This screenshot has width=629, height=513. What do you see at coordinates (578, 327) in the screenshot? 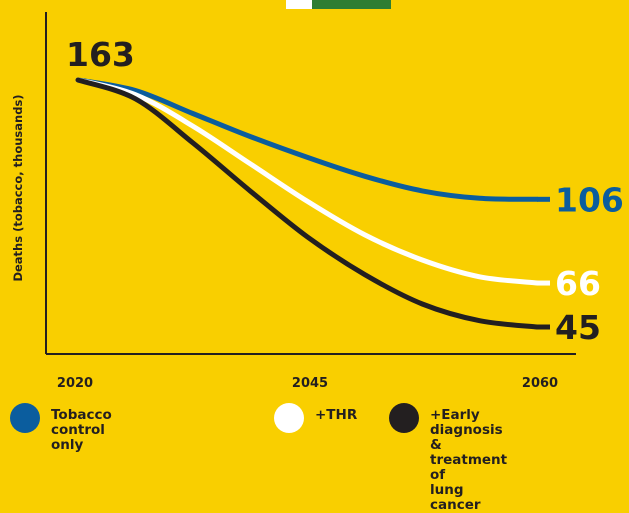
I see `end-value-early-diagnosis: 45` at bounding box center [578, 327].